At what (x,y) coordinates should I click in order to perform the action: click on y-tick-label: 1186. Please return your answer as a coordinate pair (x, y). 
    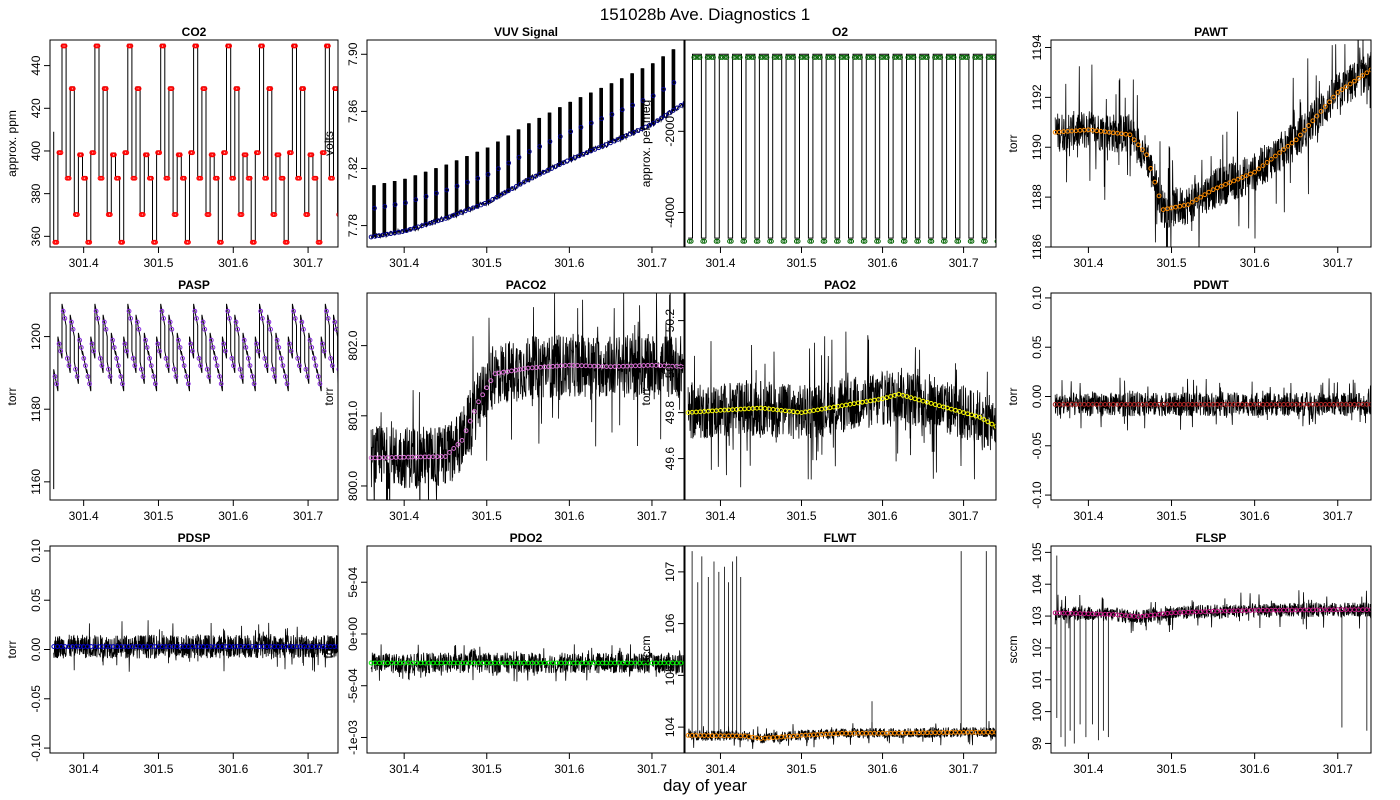
    Looking at the image, I should click on (1037, 247).